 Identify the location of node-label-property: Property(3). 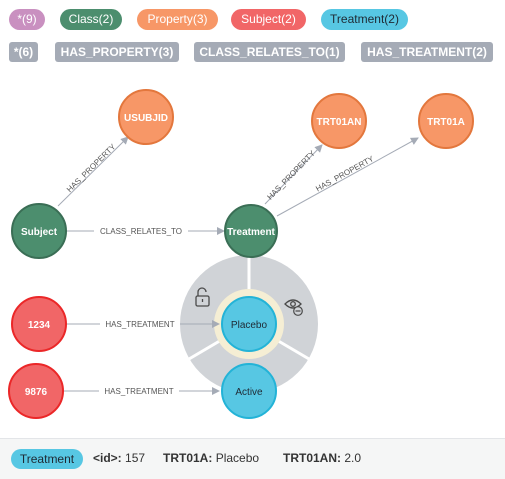
(177, 19).